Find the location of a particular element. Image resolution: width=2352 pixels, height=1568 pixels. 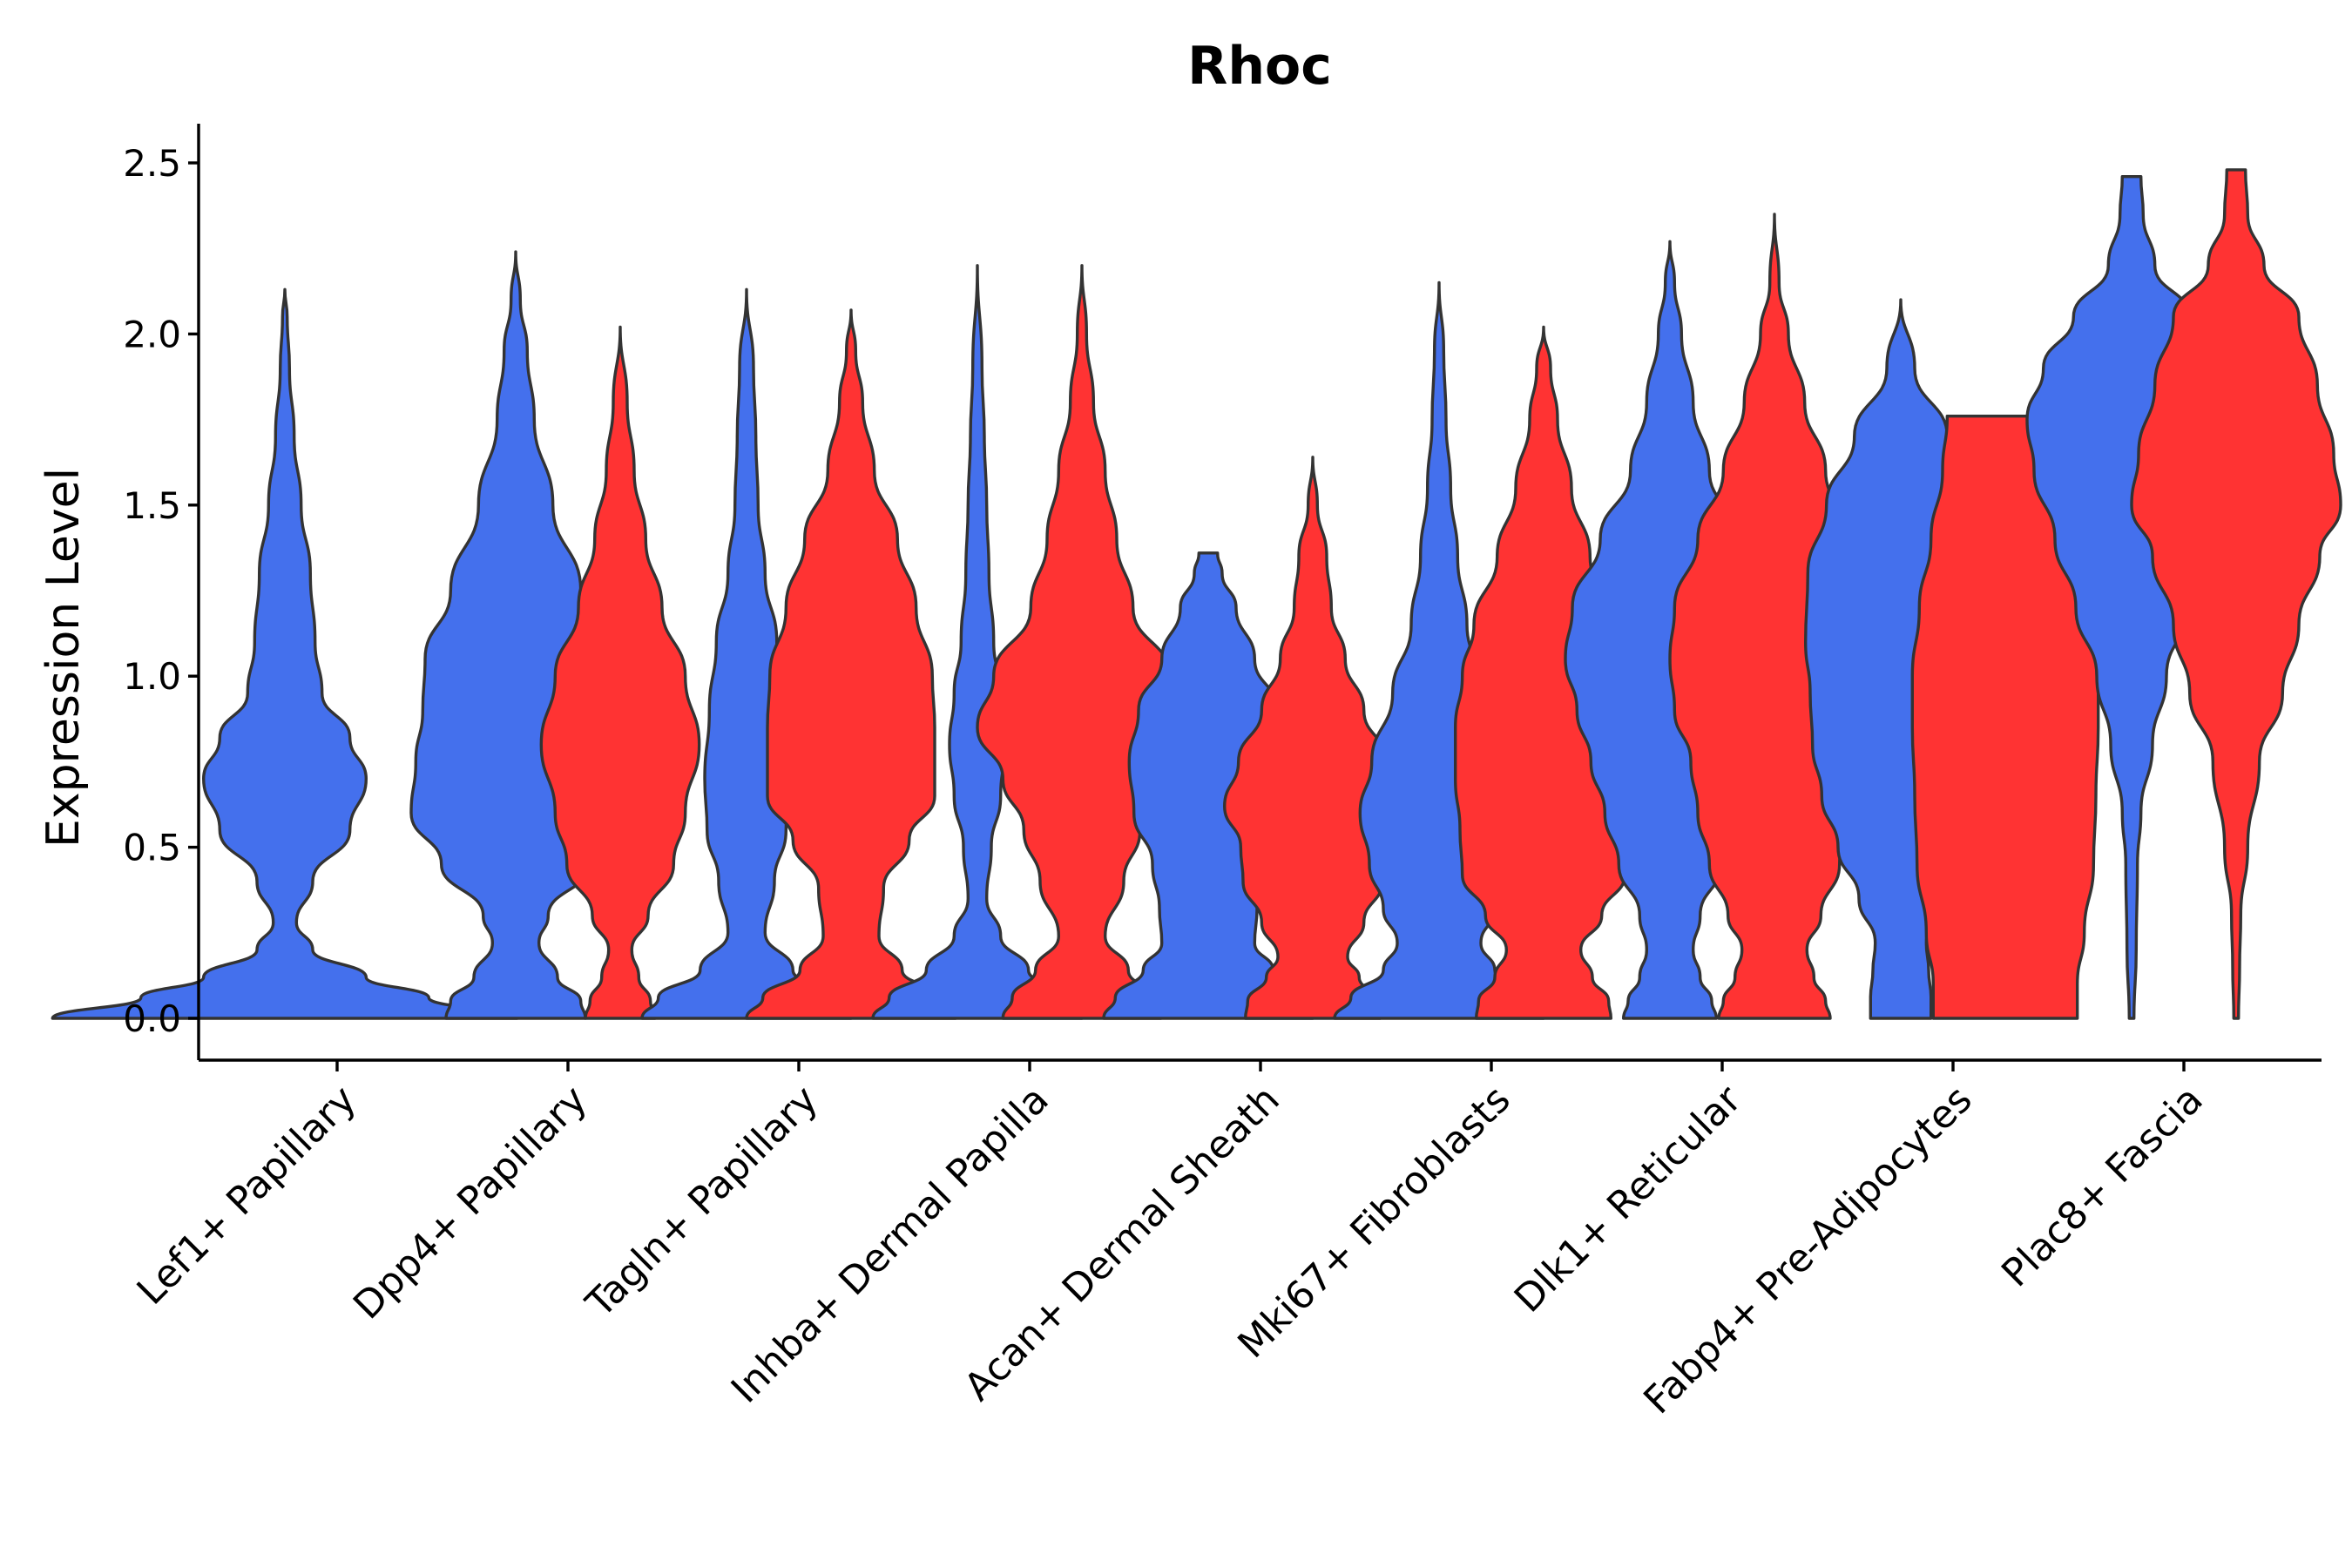

y-axis-label: Expression Level is located at coordinates (64, 658).